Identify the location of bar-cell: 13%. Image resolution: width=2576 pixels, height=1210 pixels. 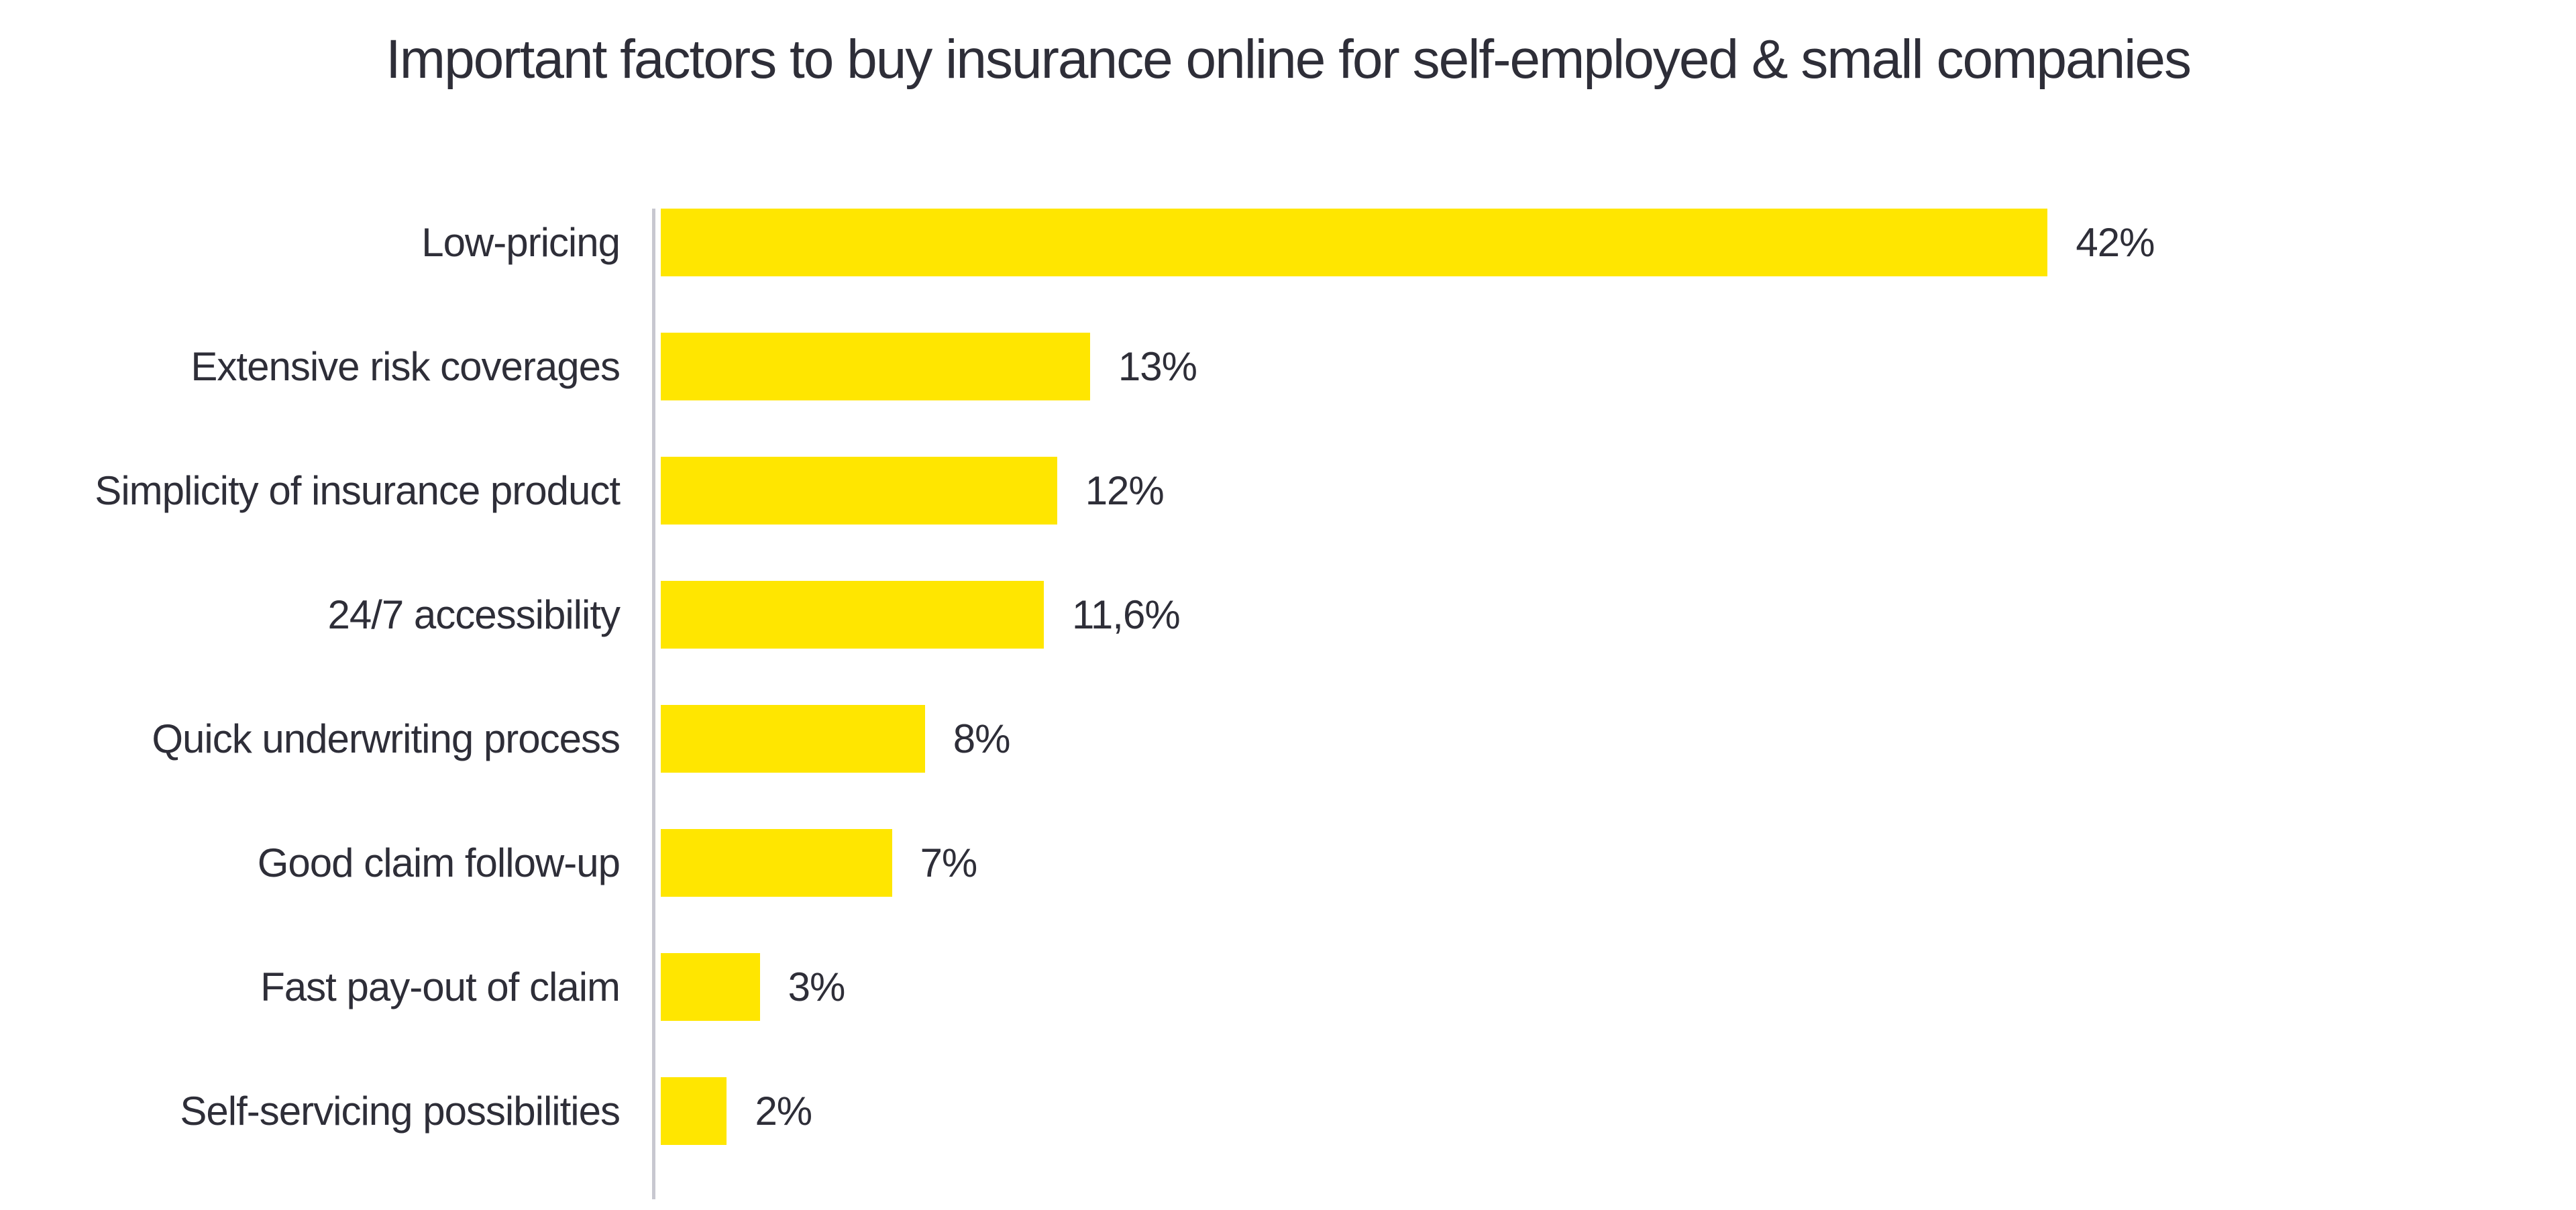
(1606, 367).